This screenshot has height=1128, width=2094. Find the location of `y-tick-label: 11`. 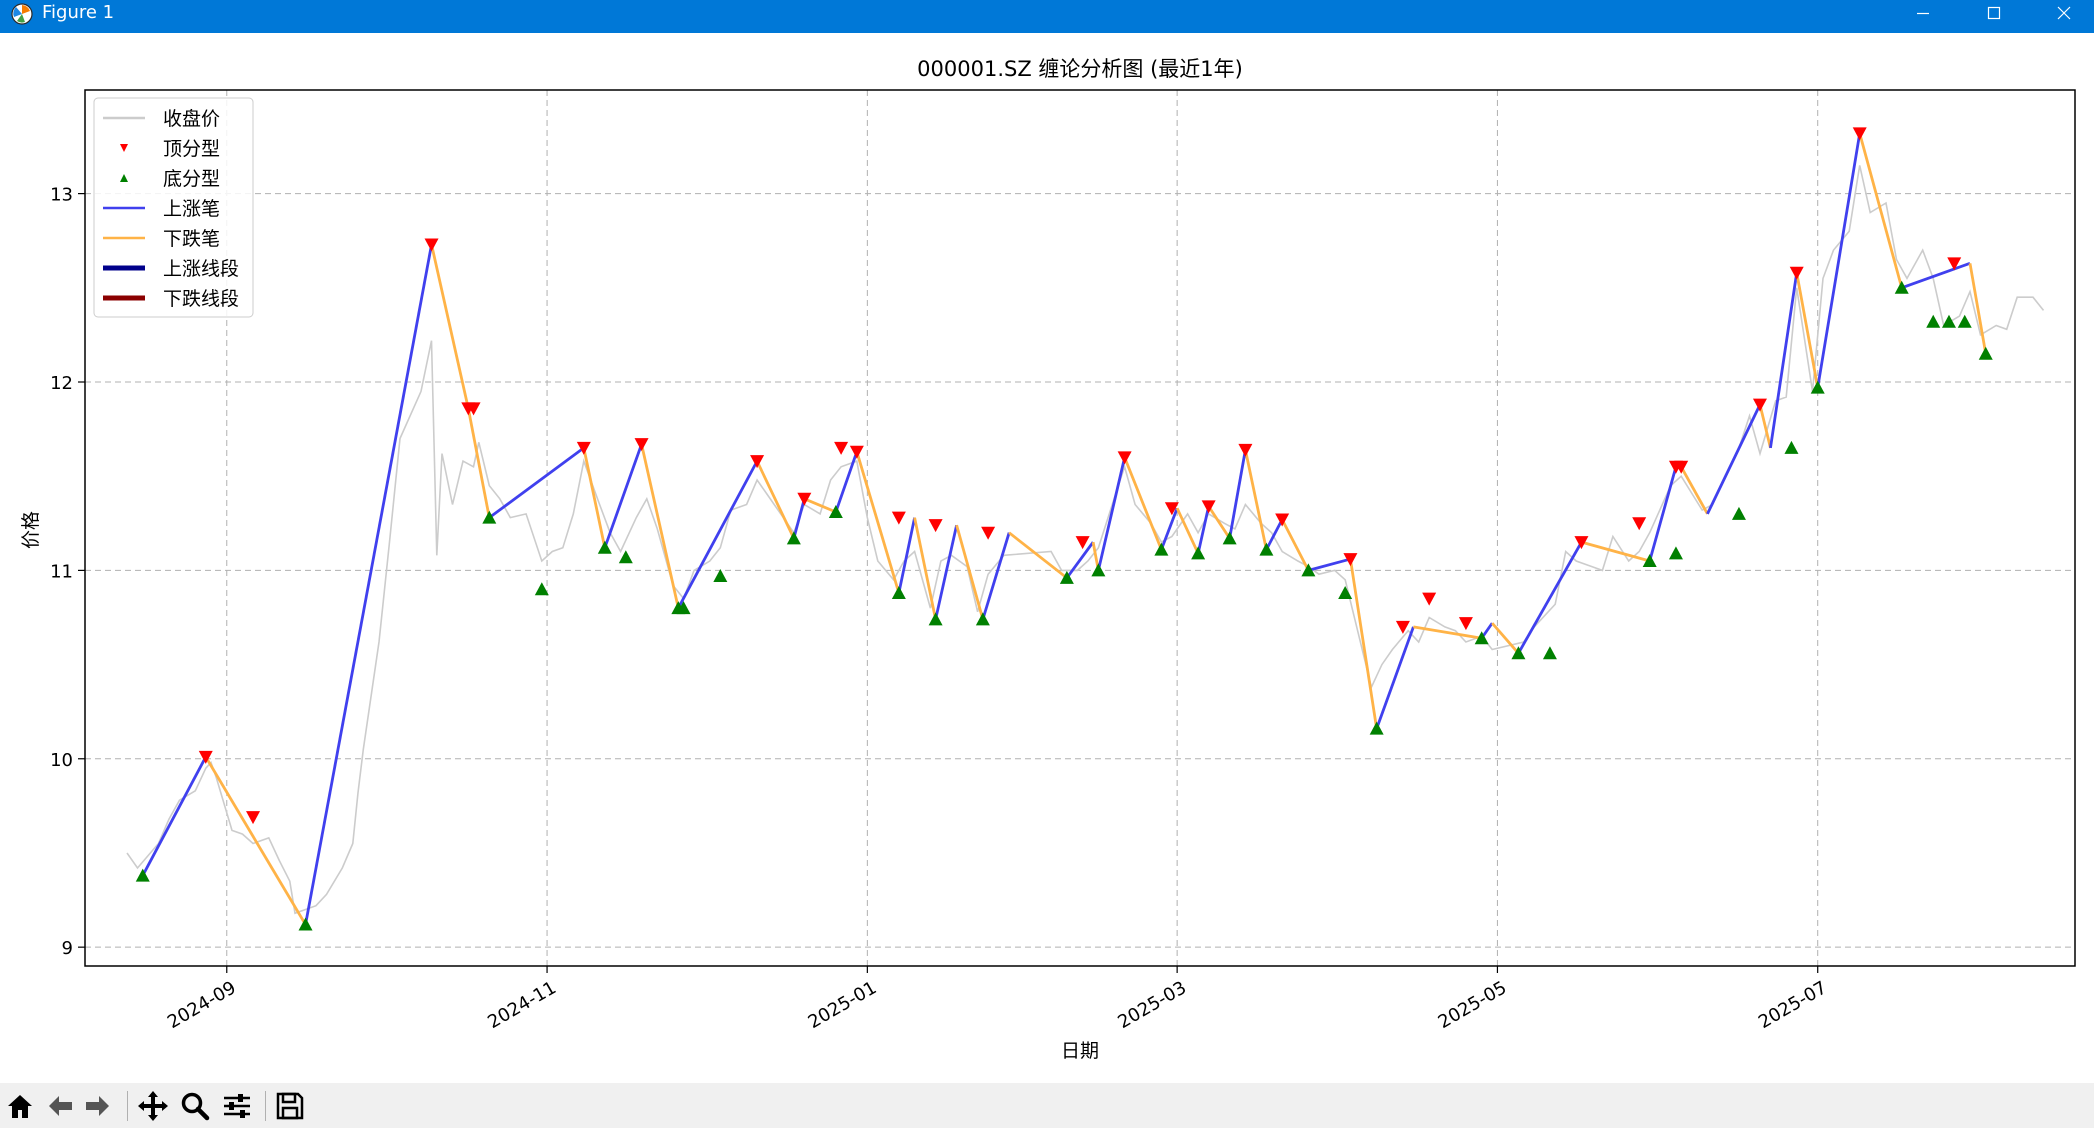

y-tick-label: 11 is located at coordinates (61, 571).